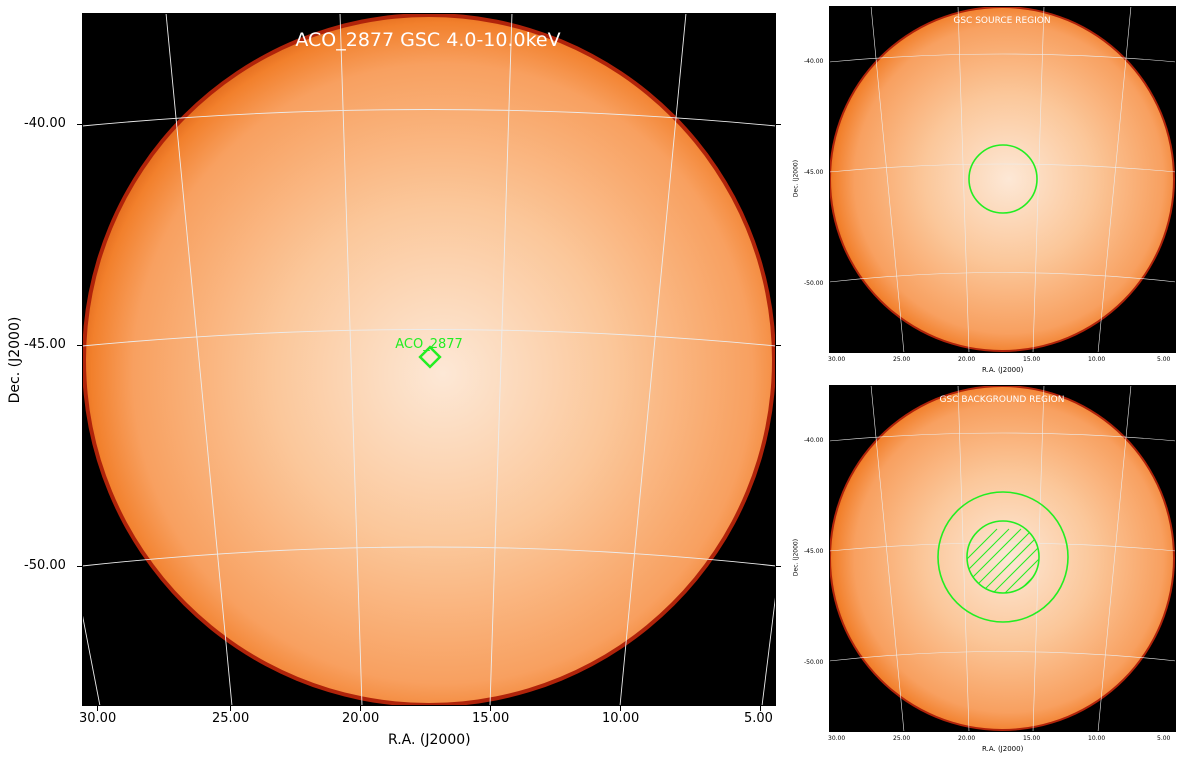 This screenshot has width=1182, height=758. I want to click on main-ytick-label: -45.00, so click(45, 344).